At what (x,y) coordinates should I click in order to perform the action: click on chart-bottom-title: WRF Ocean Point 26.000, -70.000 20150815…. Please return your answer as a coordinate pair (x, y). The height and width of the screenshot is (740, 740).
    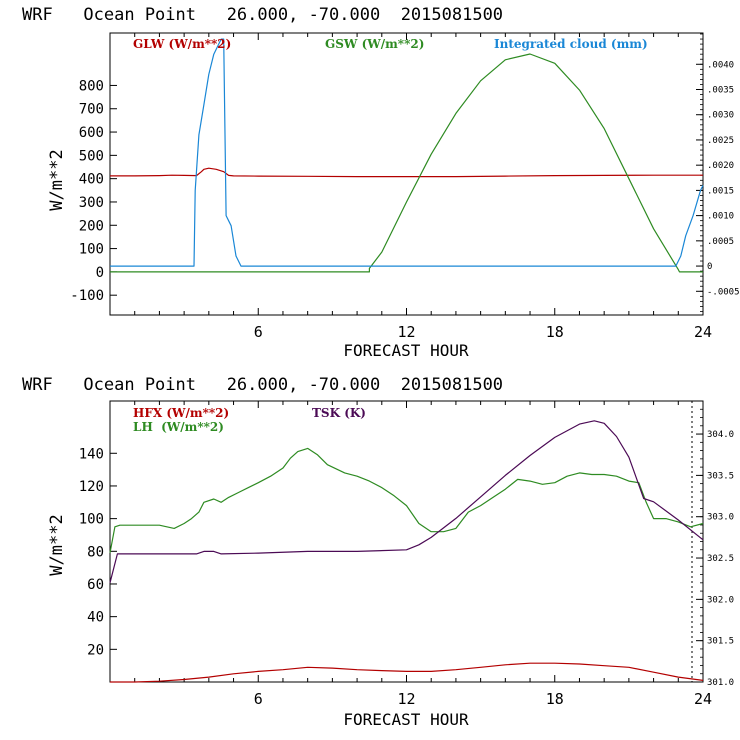
    Looking at the image, I should click on (262, 385).